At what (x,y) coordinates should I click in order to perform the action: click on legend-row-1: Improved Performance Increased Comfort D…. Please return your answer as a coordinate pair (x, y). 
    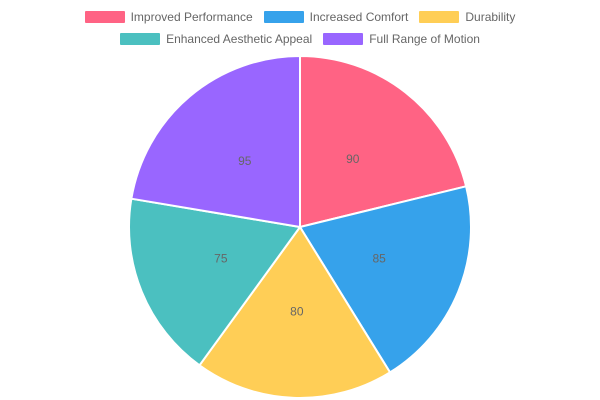
    Looking at the image, I should click on (300, 17).